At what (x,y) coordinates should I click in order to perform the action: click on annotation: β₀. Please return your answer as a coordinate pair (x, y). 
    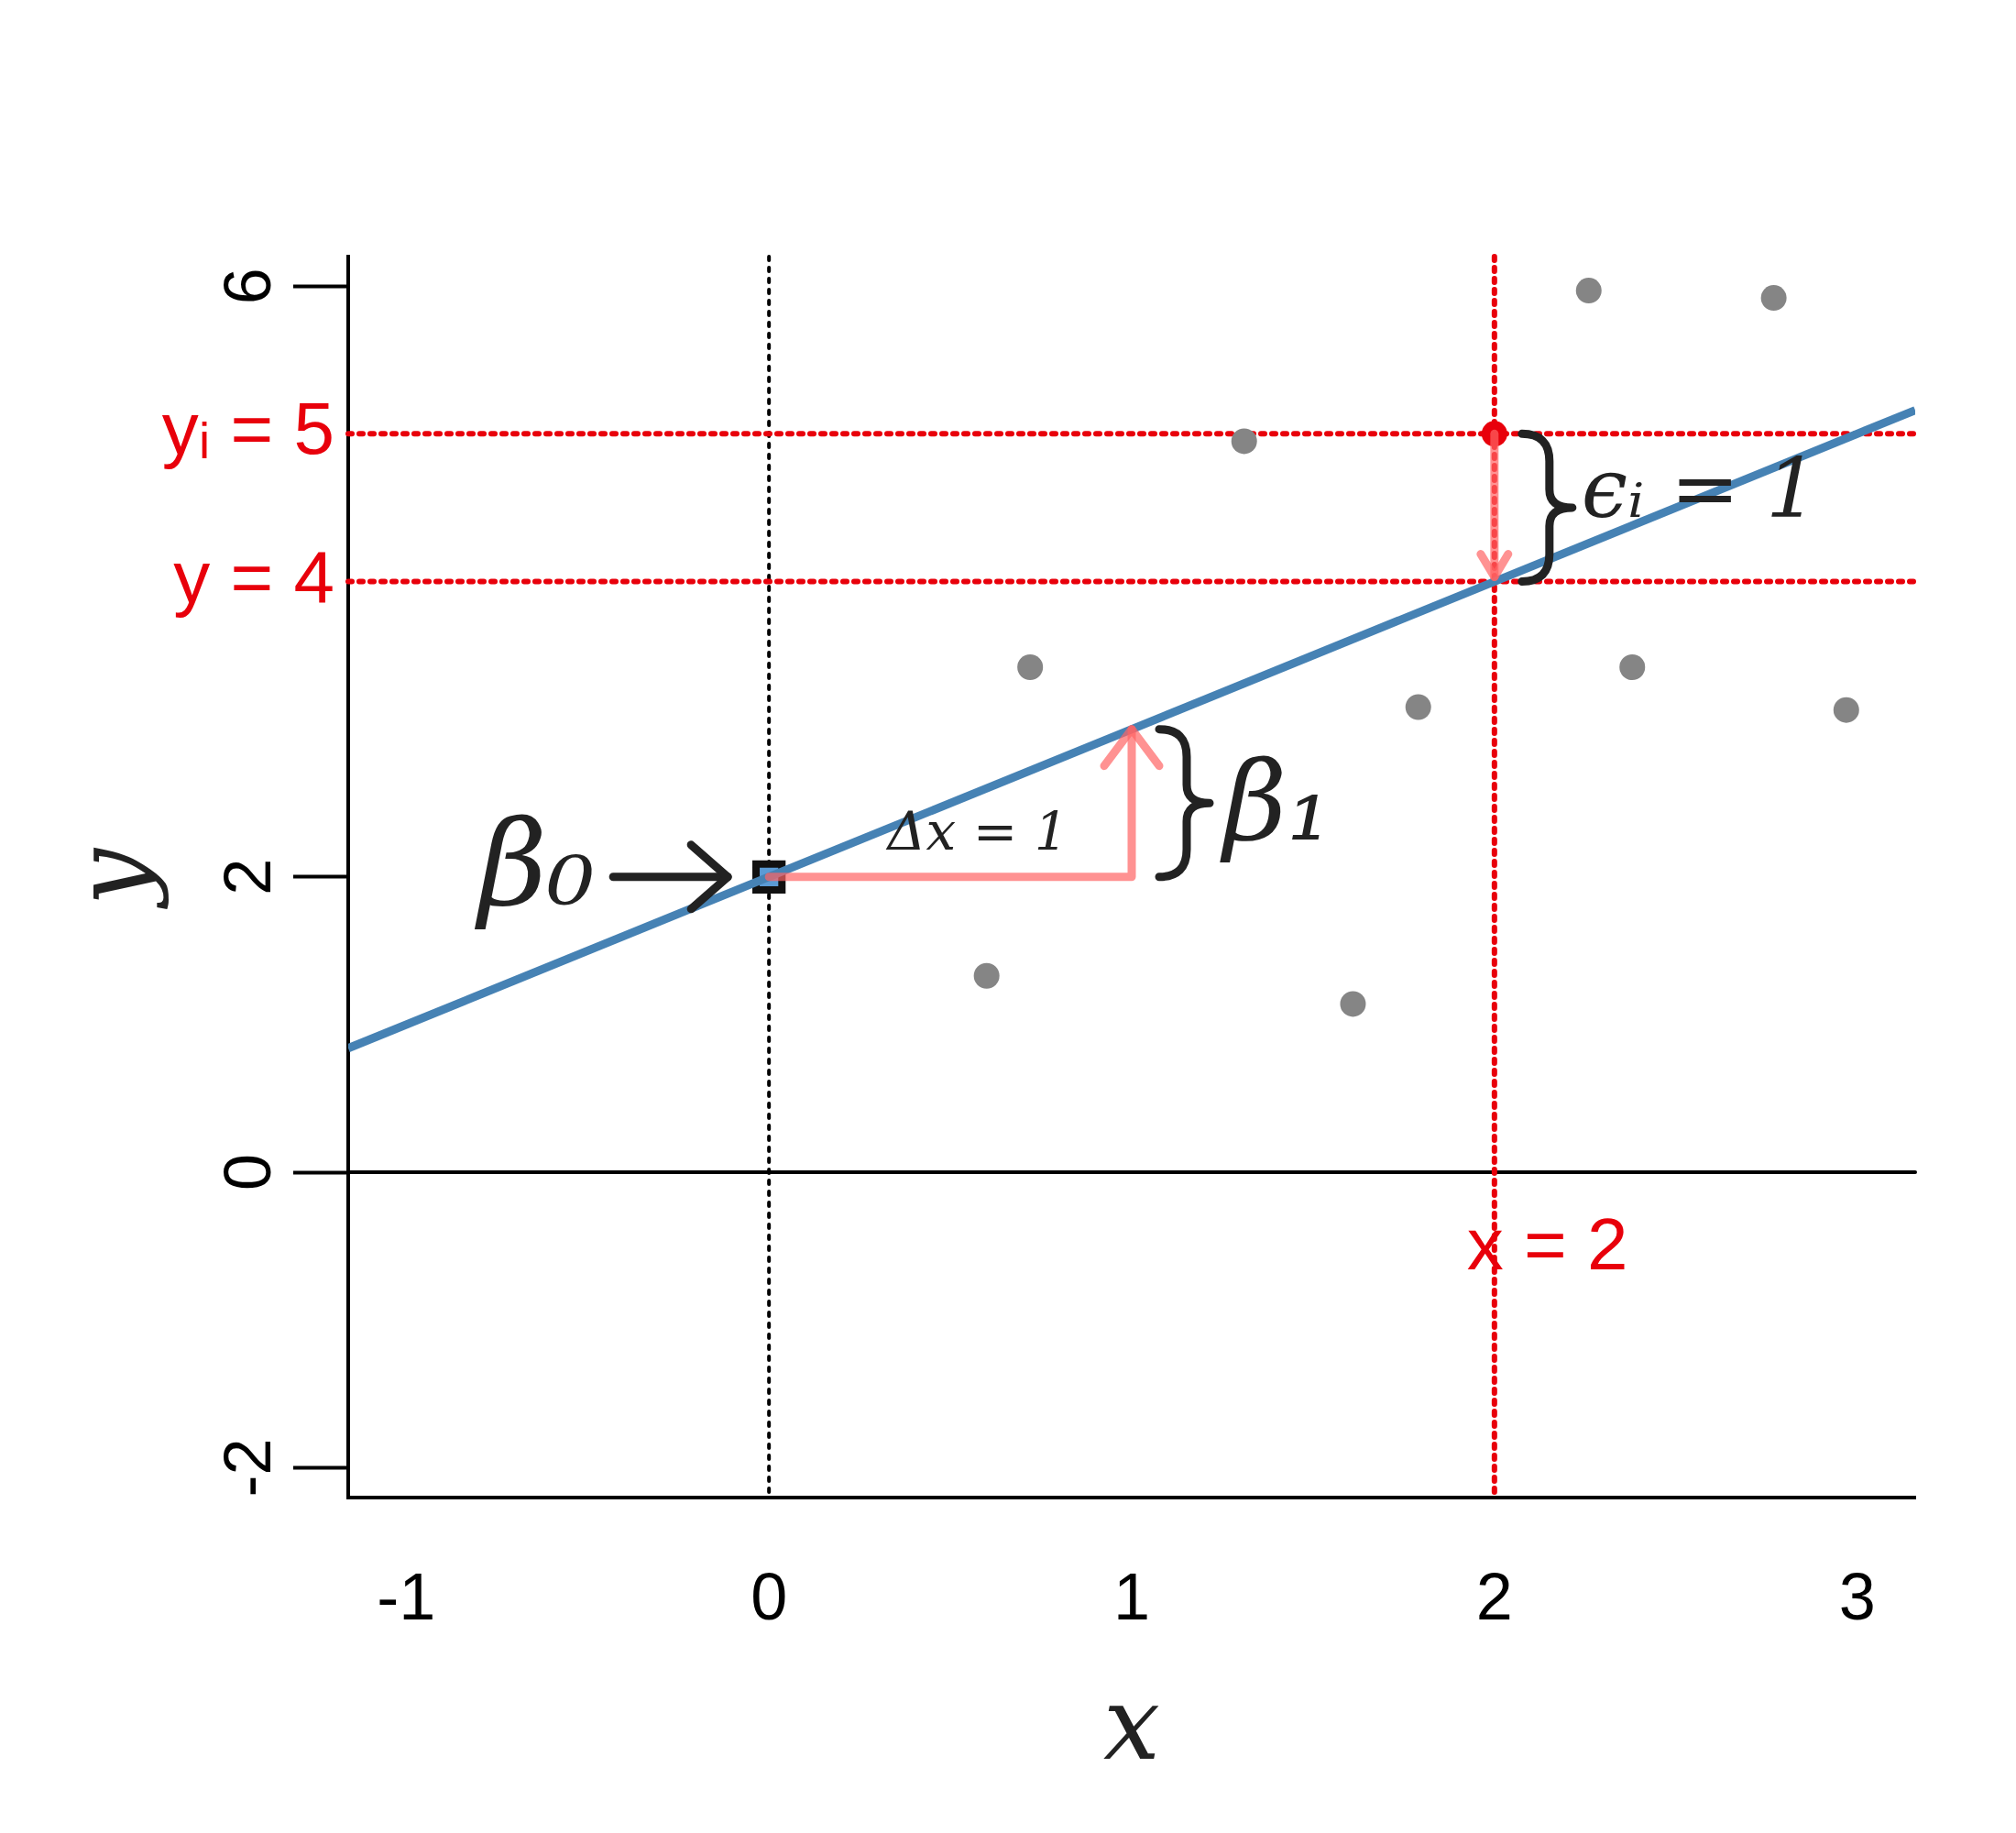
    Looking at the image, I should click on (534, 863).